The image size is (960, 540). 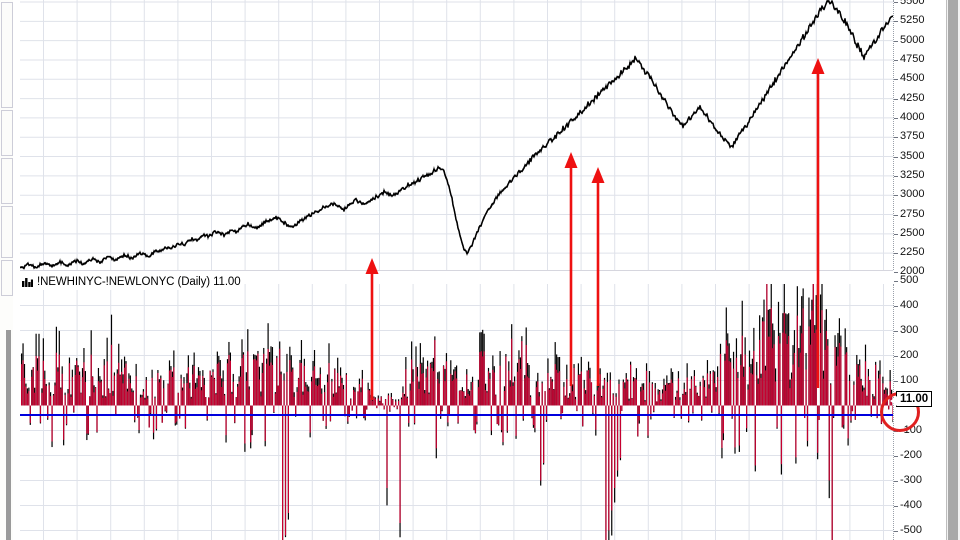 I want to click on y-axis-tick-label: 400, so click(x=909, y=304).